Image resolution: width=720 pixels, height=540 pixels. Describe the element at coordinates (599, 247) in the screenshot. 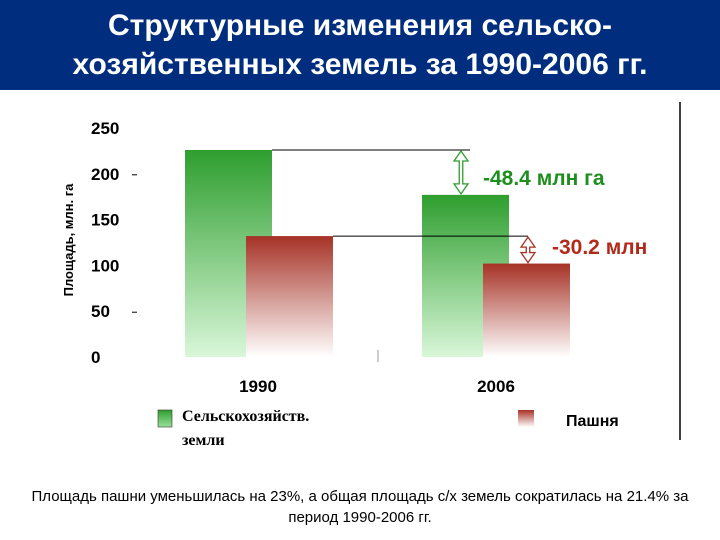

I see `annotation-arable-change: -30.2 млн` at that location.